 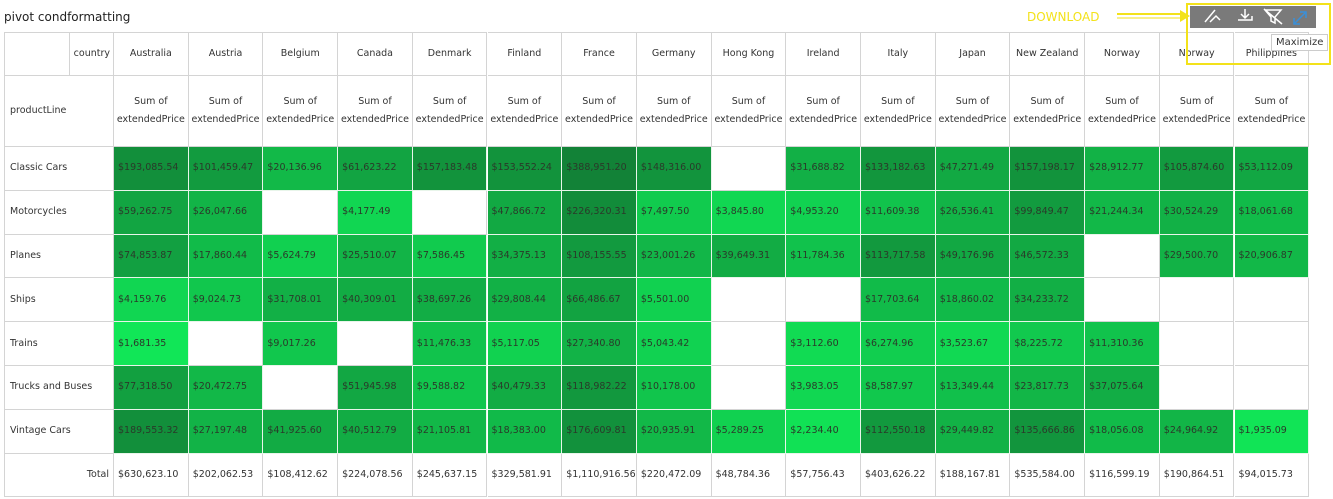 I want to click on column-header: Finland, so click(x=525, y=54).